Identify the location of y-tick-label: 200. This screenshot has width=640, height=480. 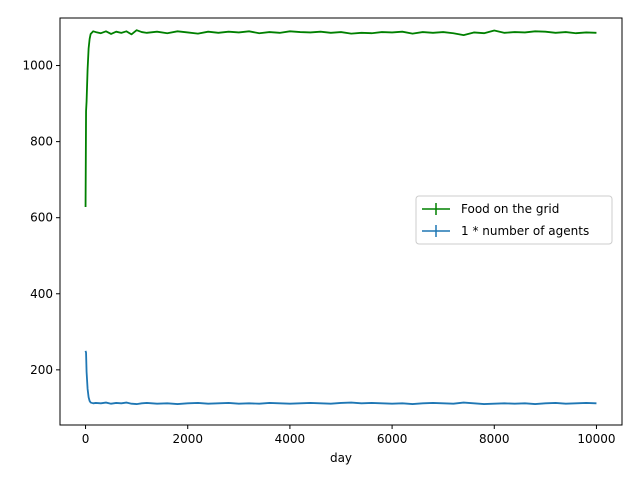
(41, 370).